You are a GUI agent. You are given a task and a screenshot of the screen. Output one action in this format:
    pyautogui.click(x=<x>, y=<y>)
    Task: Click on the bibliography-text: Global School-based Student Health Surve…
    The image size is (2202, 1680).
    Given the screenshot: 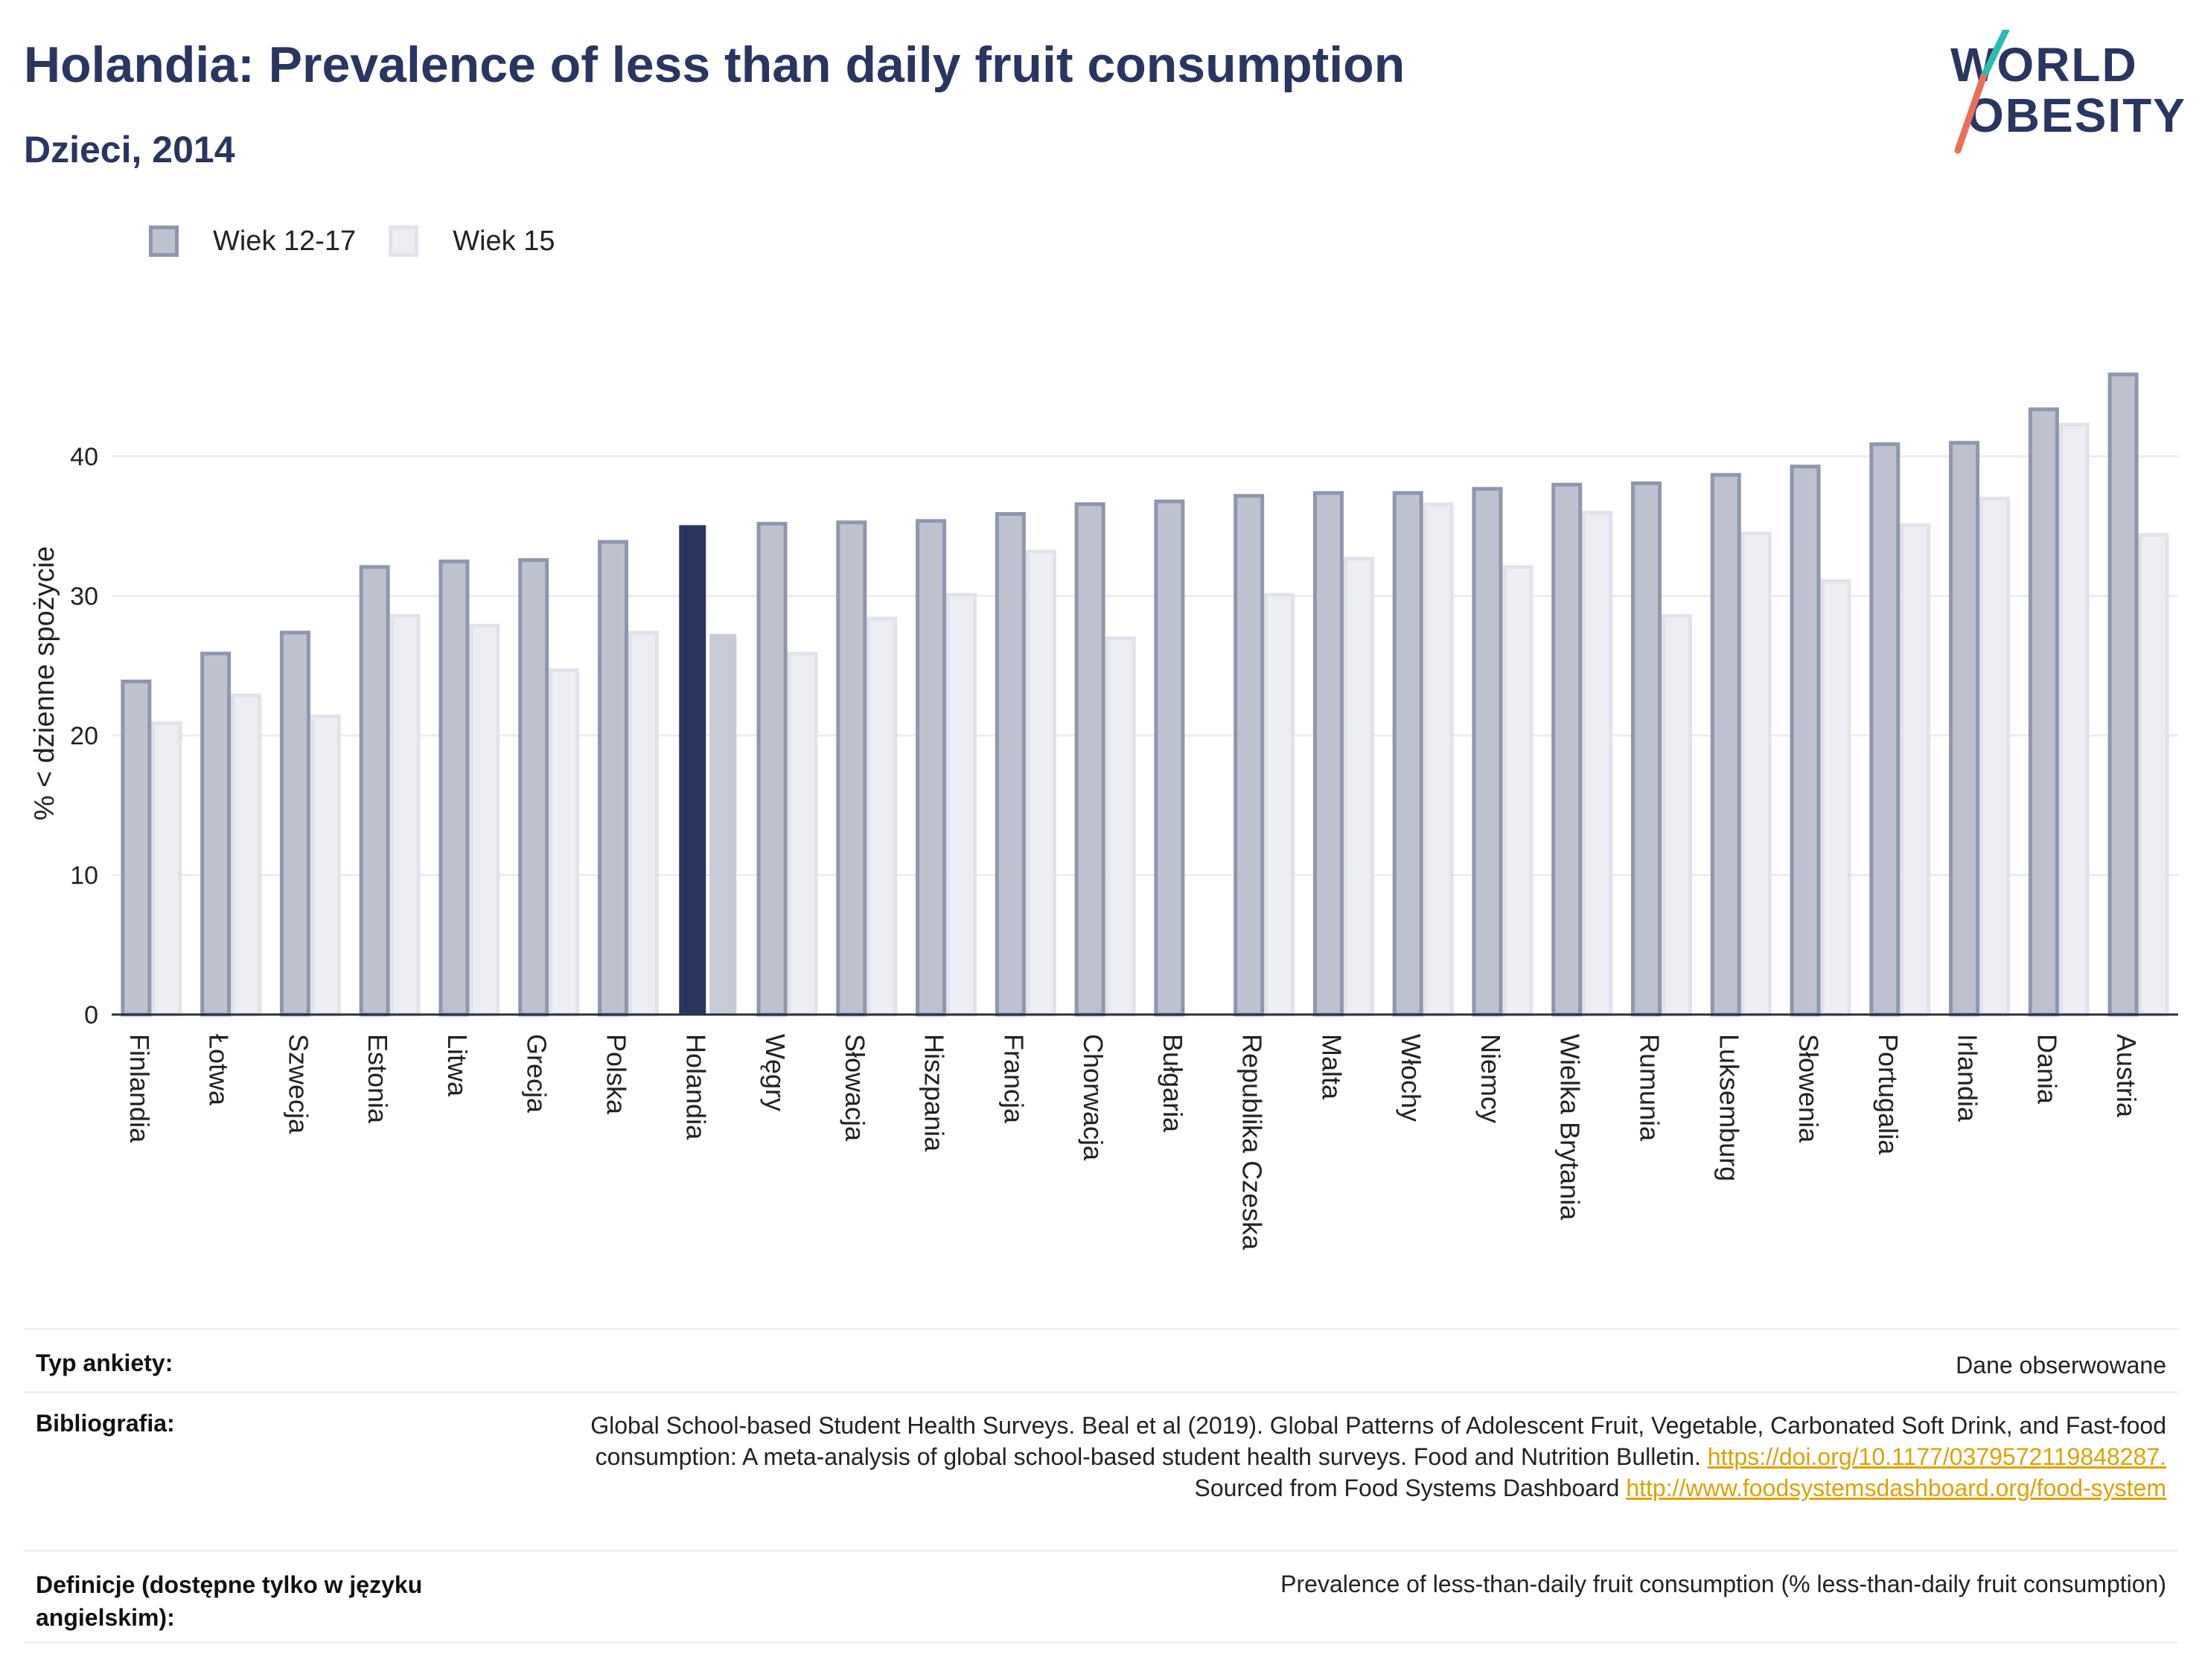 What is the action you would take?
    pyautogui.click(x=1378, y=1441)
    